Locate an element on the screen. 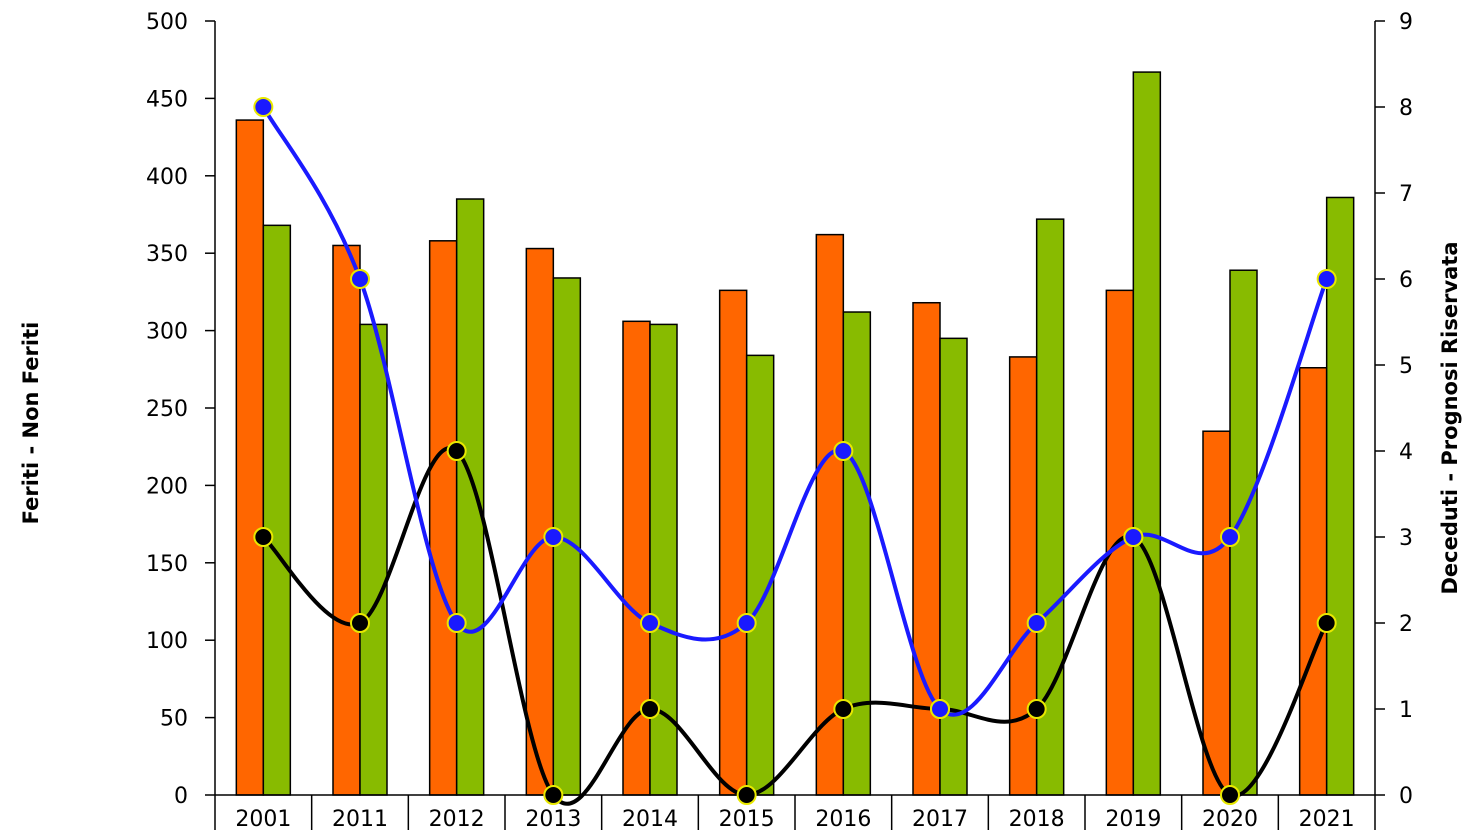 The image size is (1481, 830). x-tick-label-2021: 2021 is located at coordinates (1327, 818).